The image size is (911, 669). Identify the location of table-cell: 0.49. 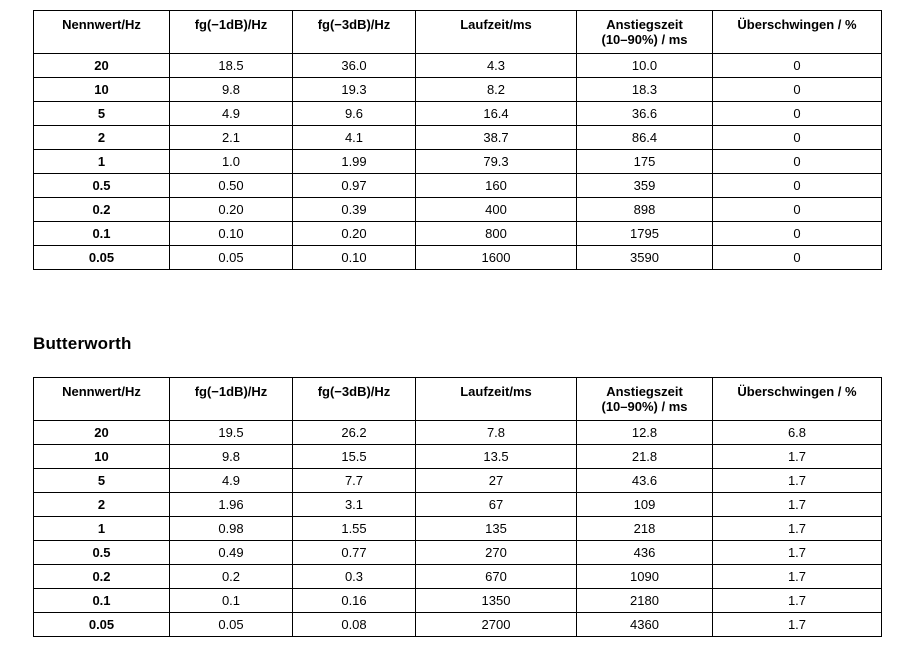
(231, 552).